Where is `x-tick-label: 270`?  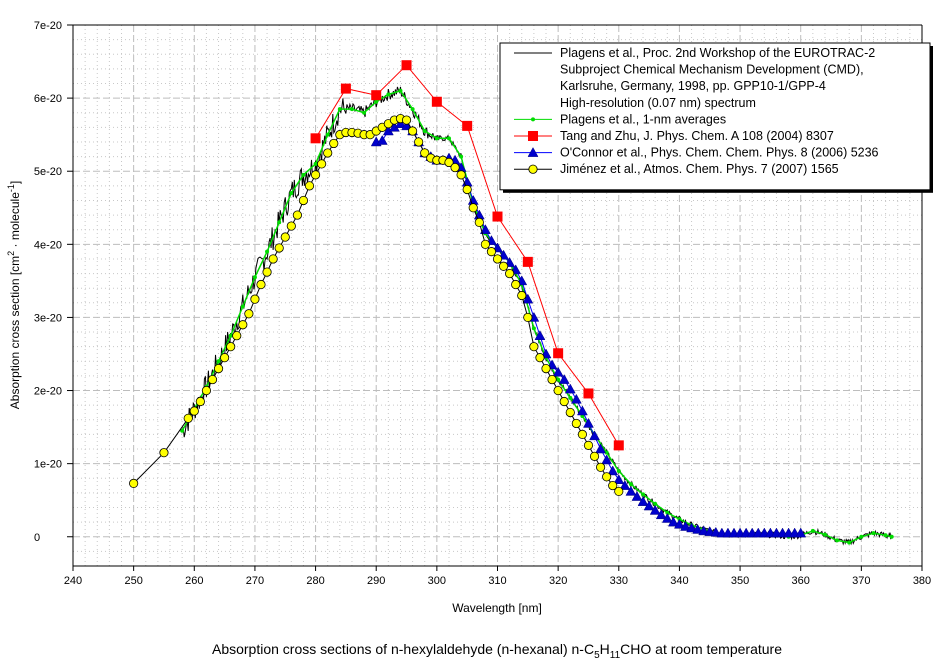 x-tick-label: 270 is located at coordinates (255, 581).